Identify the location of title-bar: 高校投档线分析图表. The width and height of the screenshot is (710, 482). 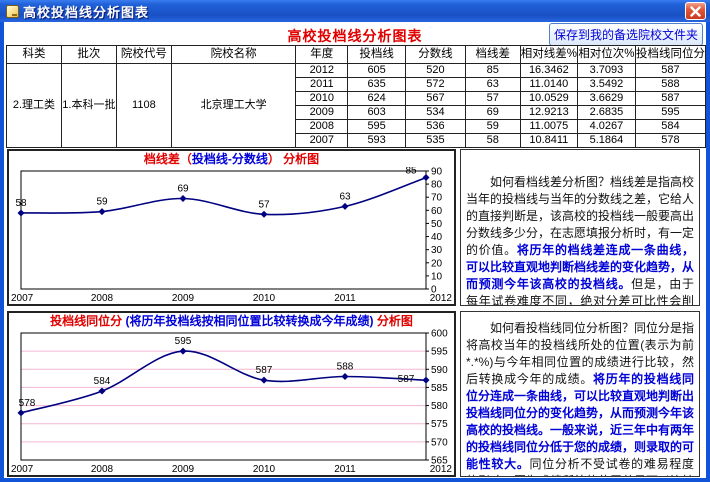
(355, 11).